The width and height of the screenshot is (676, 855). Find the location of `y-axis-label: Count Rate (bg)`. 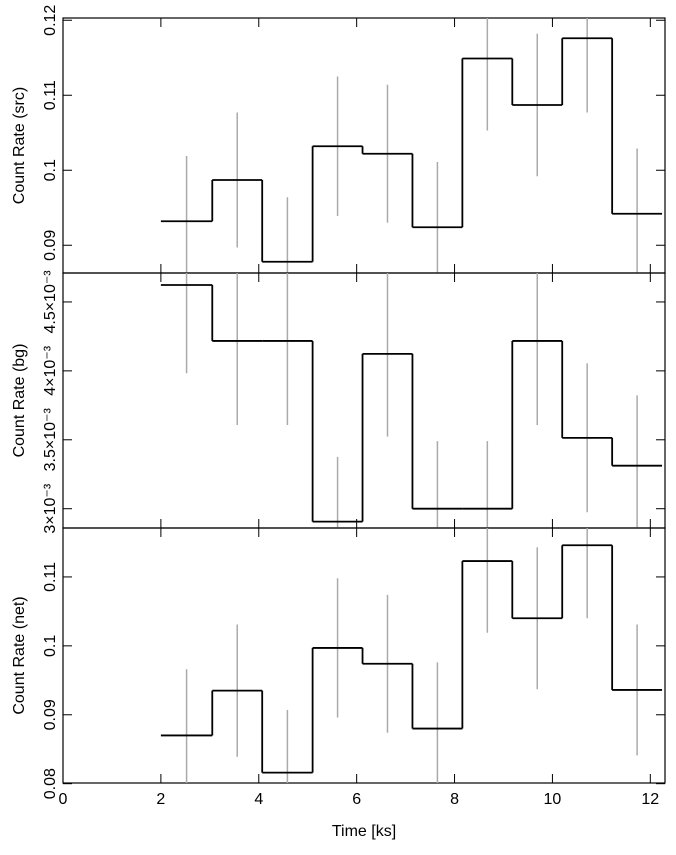

y-axis-label: Count Rate (bg) is located at coordinates (19, 401).